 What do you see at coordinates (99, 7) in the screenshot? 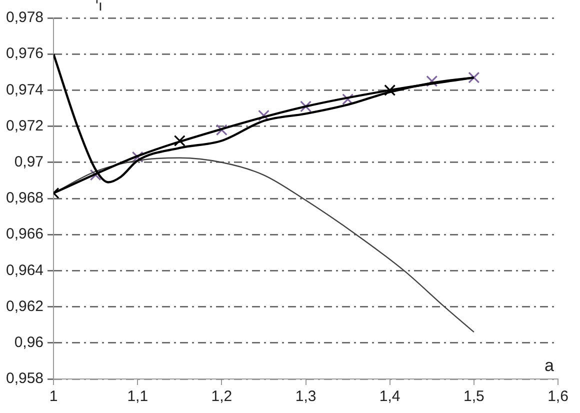
I see `y-axis-title: 'ı` at bounding box center [99, 7].